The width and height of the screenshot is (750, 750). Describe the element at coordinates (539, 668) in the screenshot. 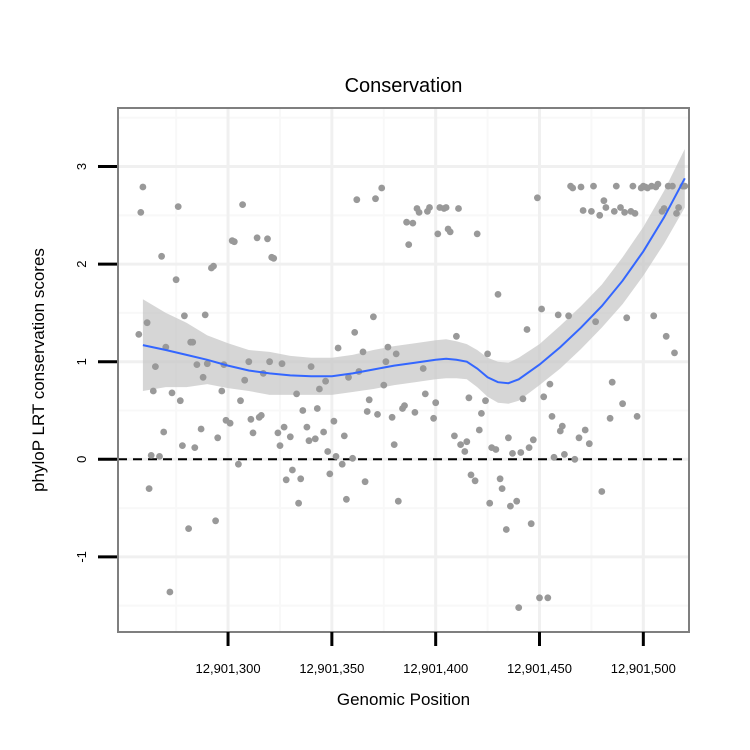

I see `x-tick-label: 12,901,450` at that location.